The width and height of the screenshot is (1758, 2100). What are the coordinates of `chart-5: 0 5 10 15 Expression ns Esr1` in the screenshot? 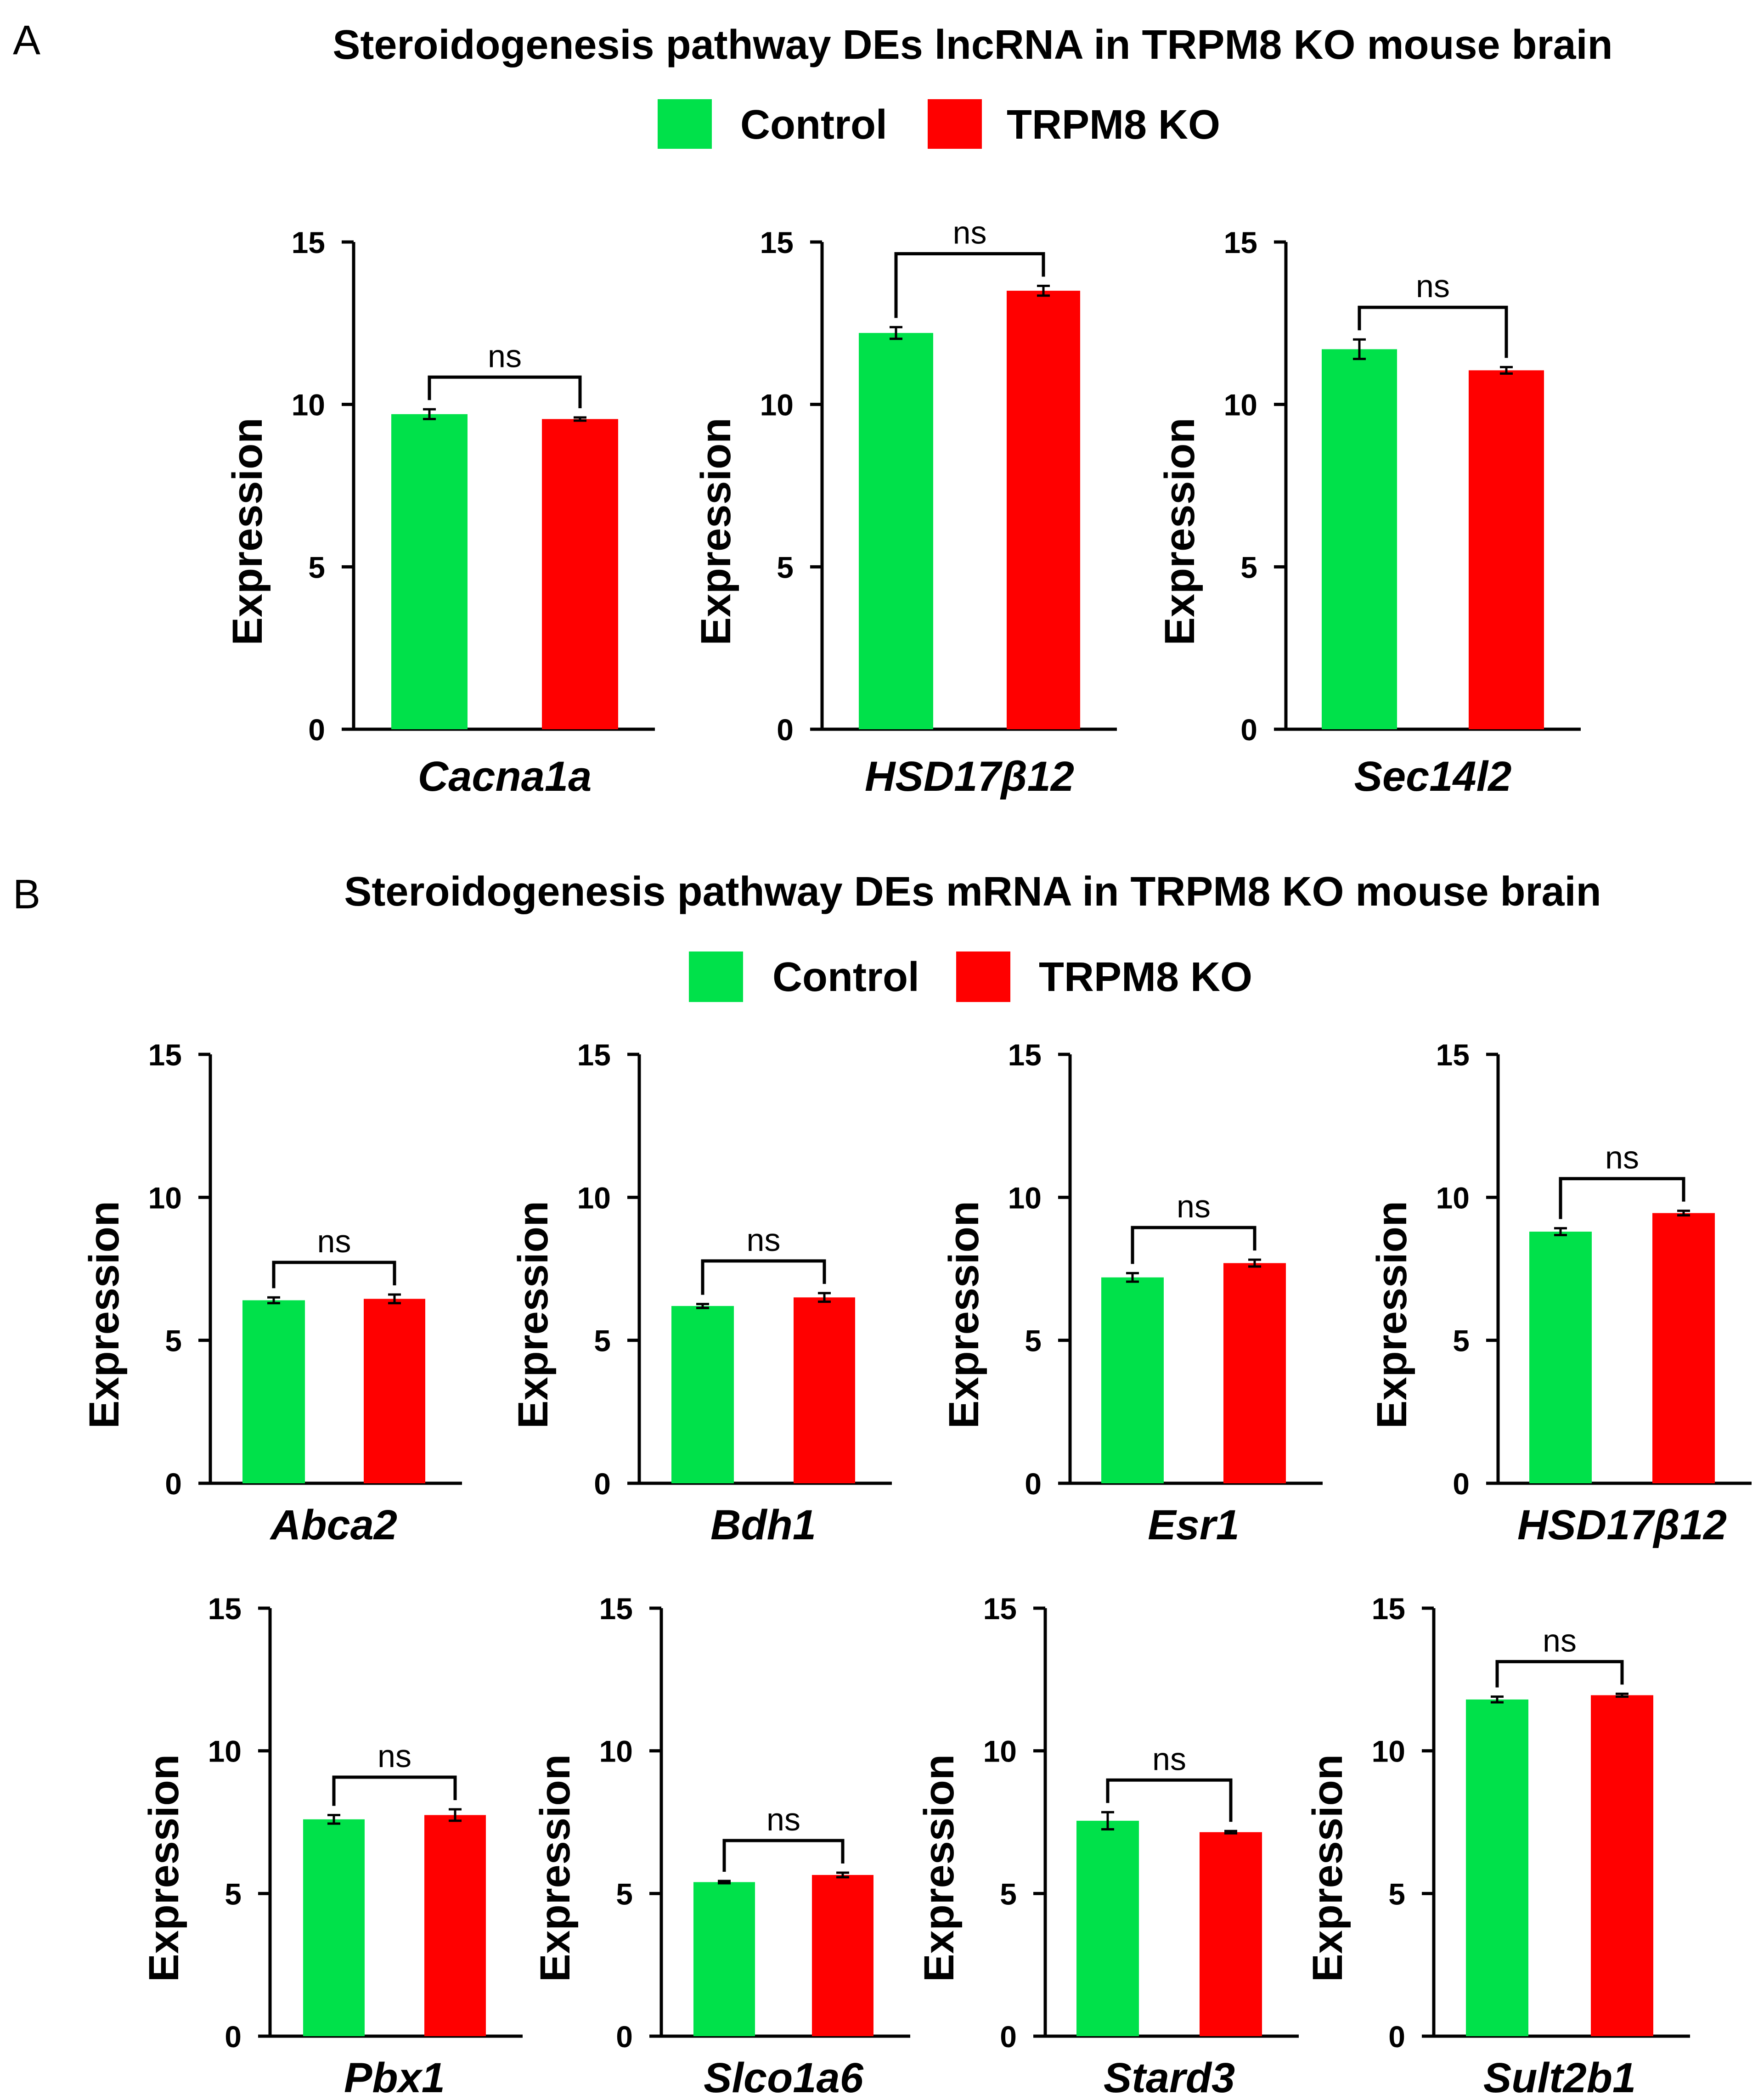 It's located at (1132, 1293).